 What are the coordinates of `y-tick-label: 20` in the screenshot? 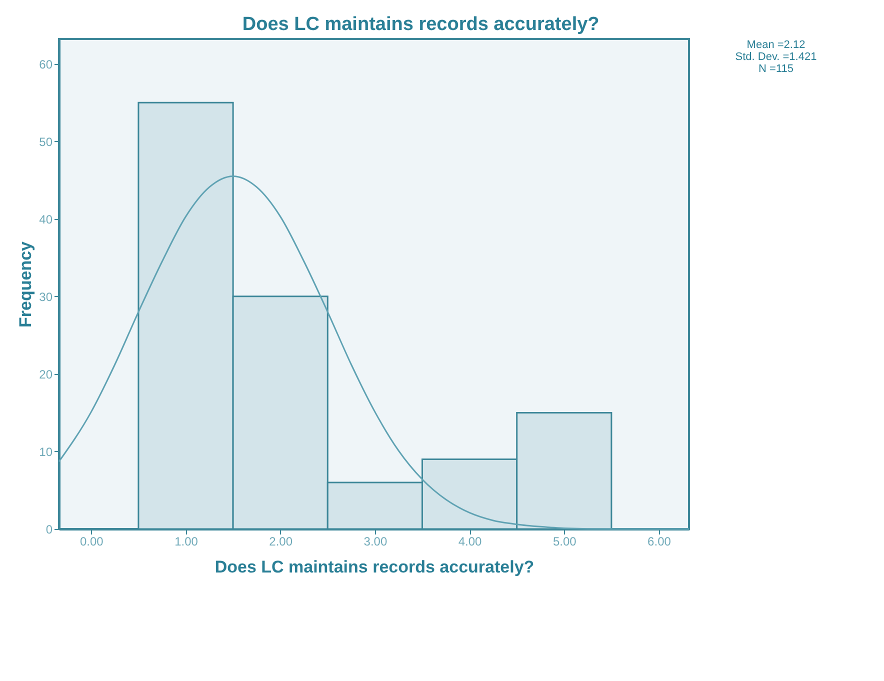 It's located at (46, 374).